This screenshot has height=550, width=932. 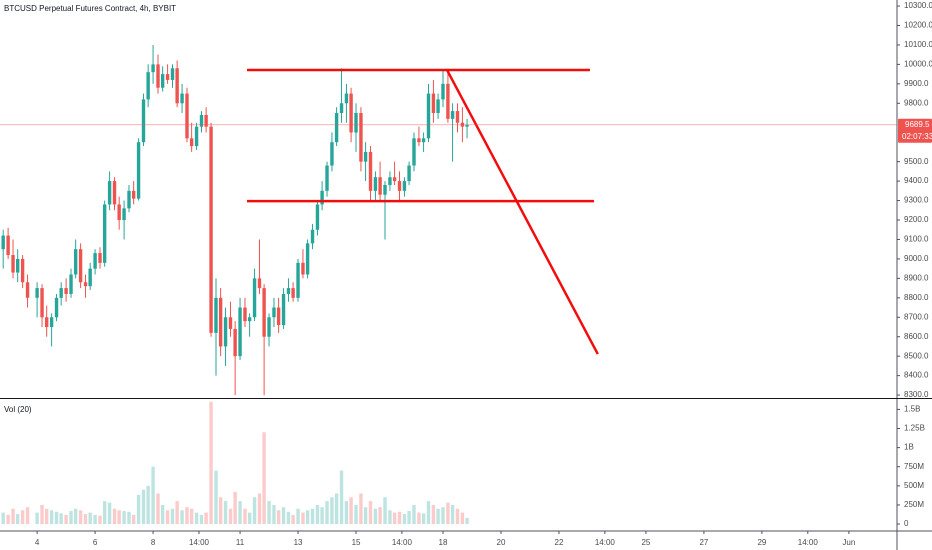 I want to click on y-tick-label: 10200.0, so click(x=918, y=25).